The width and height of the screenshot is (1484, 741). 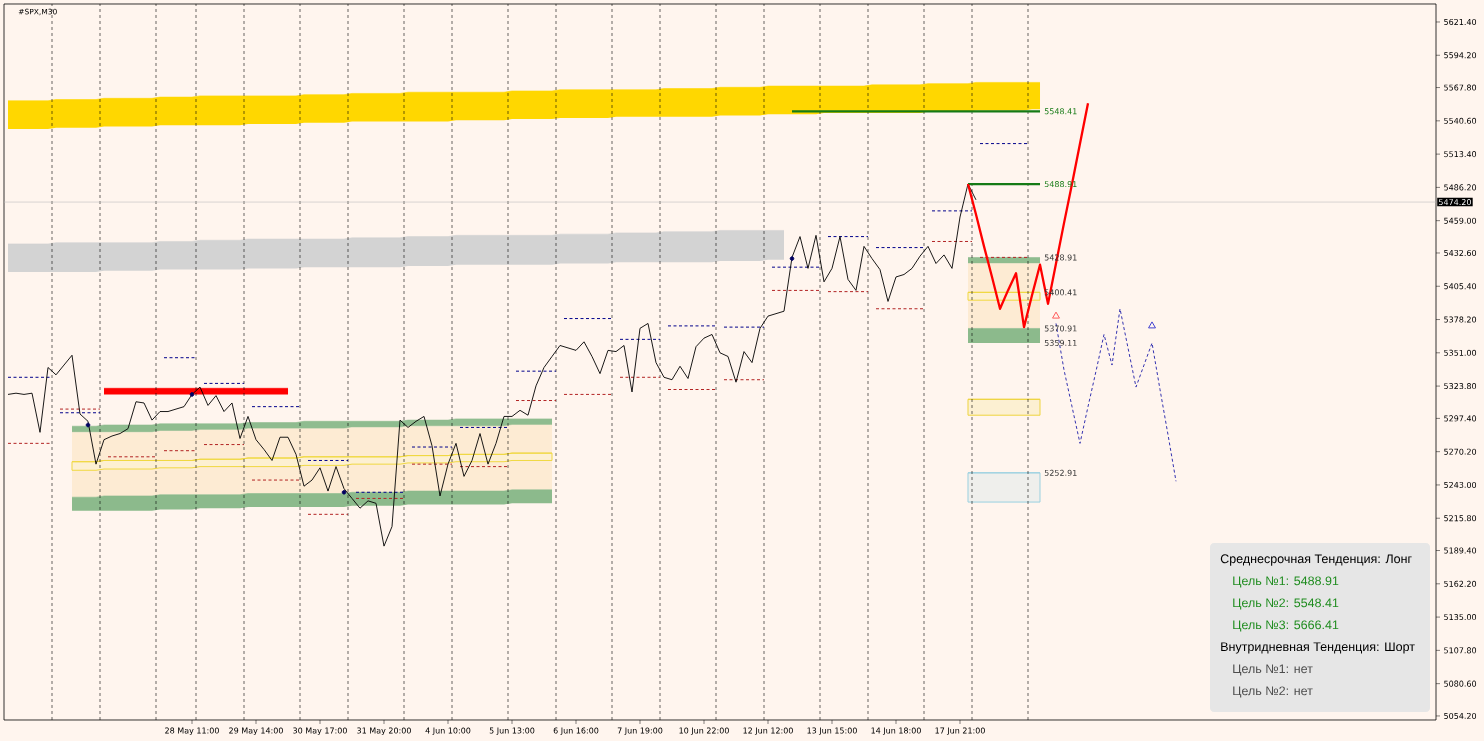 I want to click on x-tick-label: 7 Jun 19:00, so click(x=640, y=731).